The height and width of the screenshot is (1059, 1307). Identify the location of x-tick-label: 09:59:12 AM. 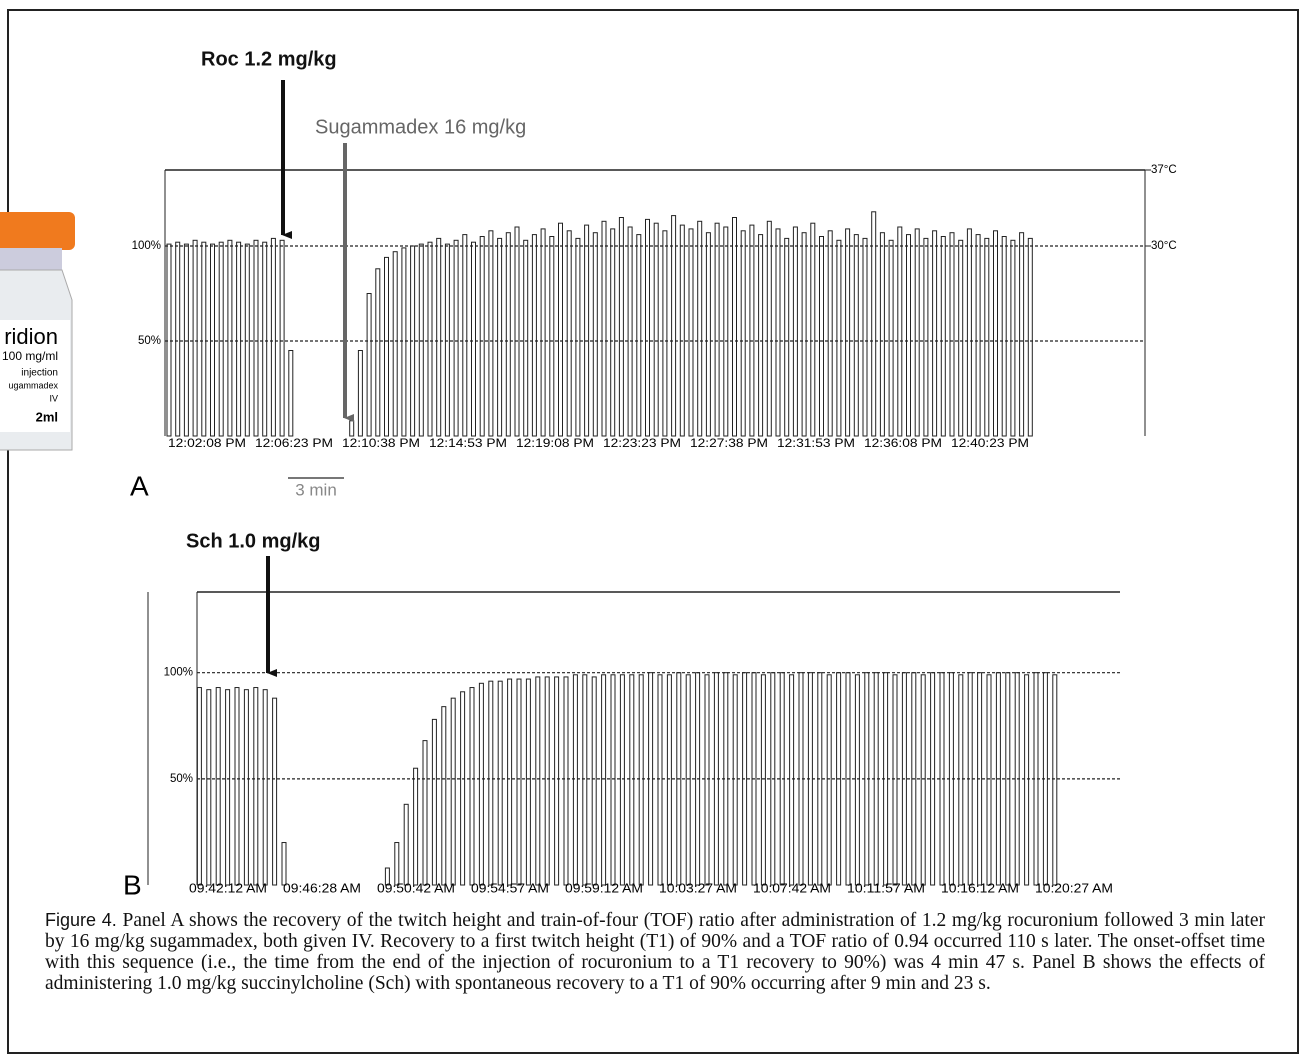
(604, 888).